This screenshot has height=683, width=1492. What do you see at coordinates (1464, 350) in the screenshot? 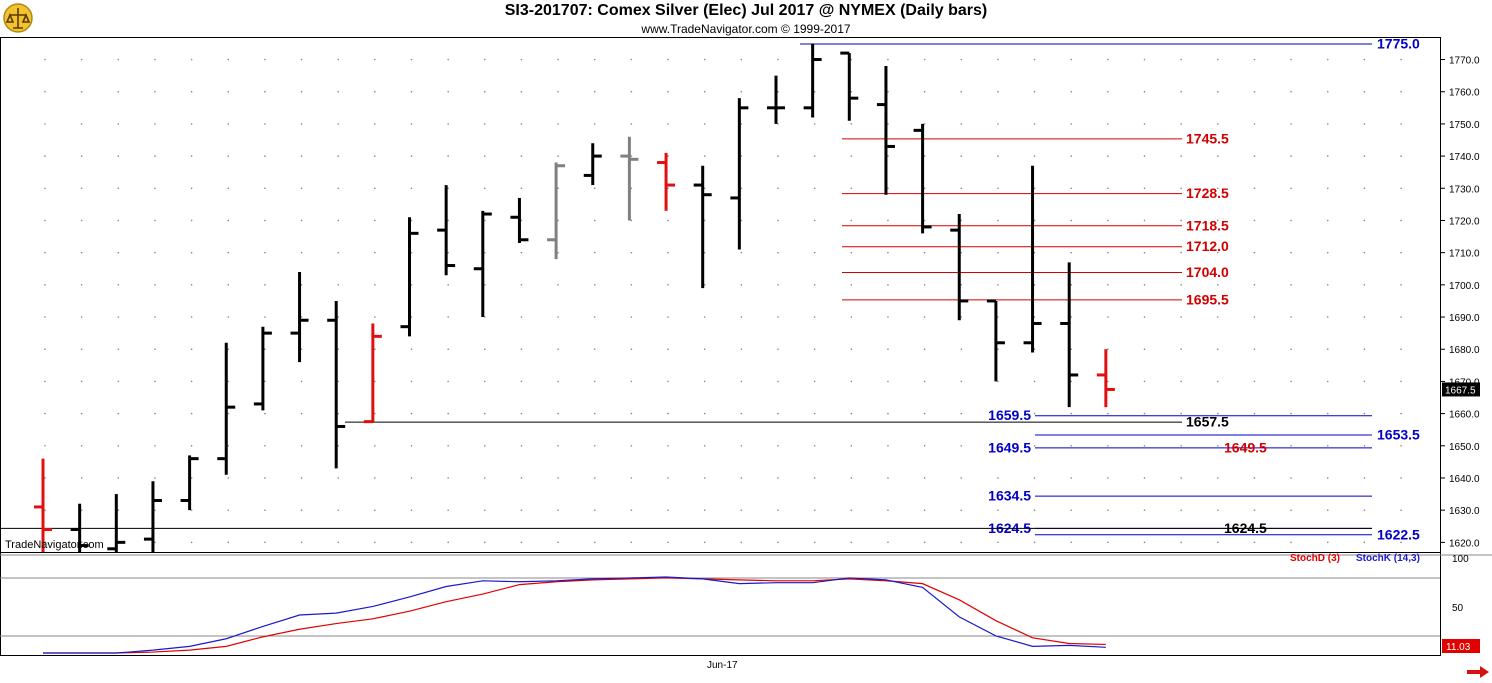
I see `y-tick-label: 1680.0` at bounding box center [1464, 350].